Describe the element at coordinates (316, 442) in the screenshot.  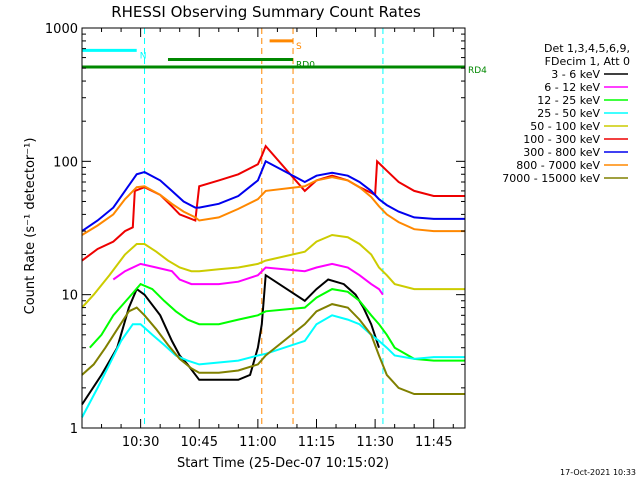
I see `x-tick-label-3: 11:15` at that location.